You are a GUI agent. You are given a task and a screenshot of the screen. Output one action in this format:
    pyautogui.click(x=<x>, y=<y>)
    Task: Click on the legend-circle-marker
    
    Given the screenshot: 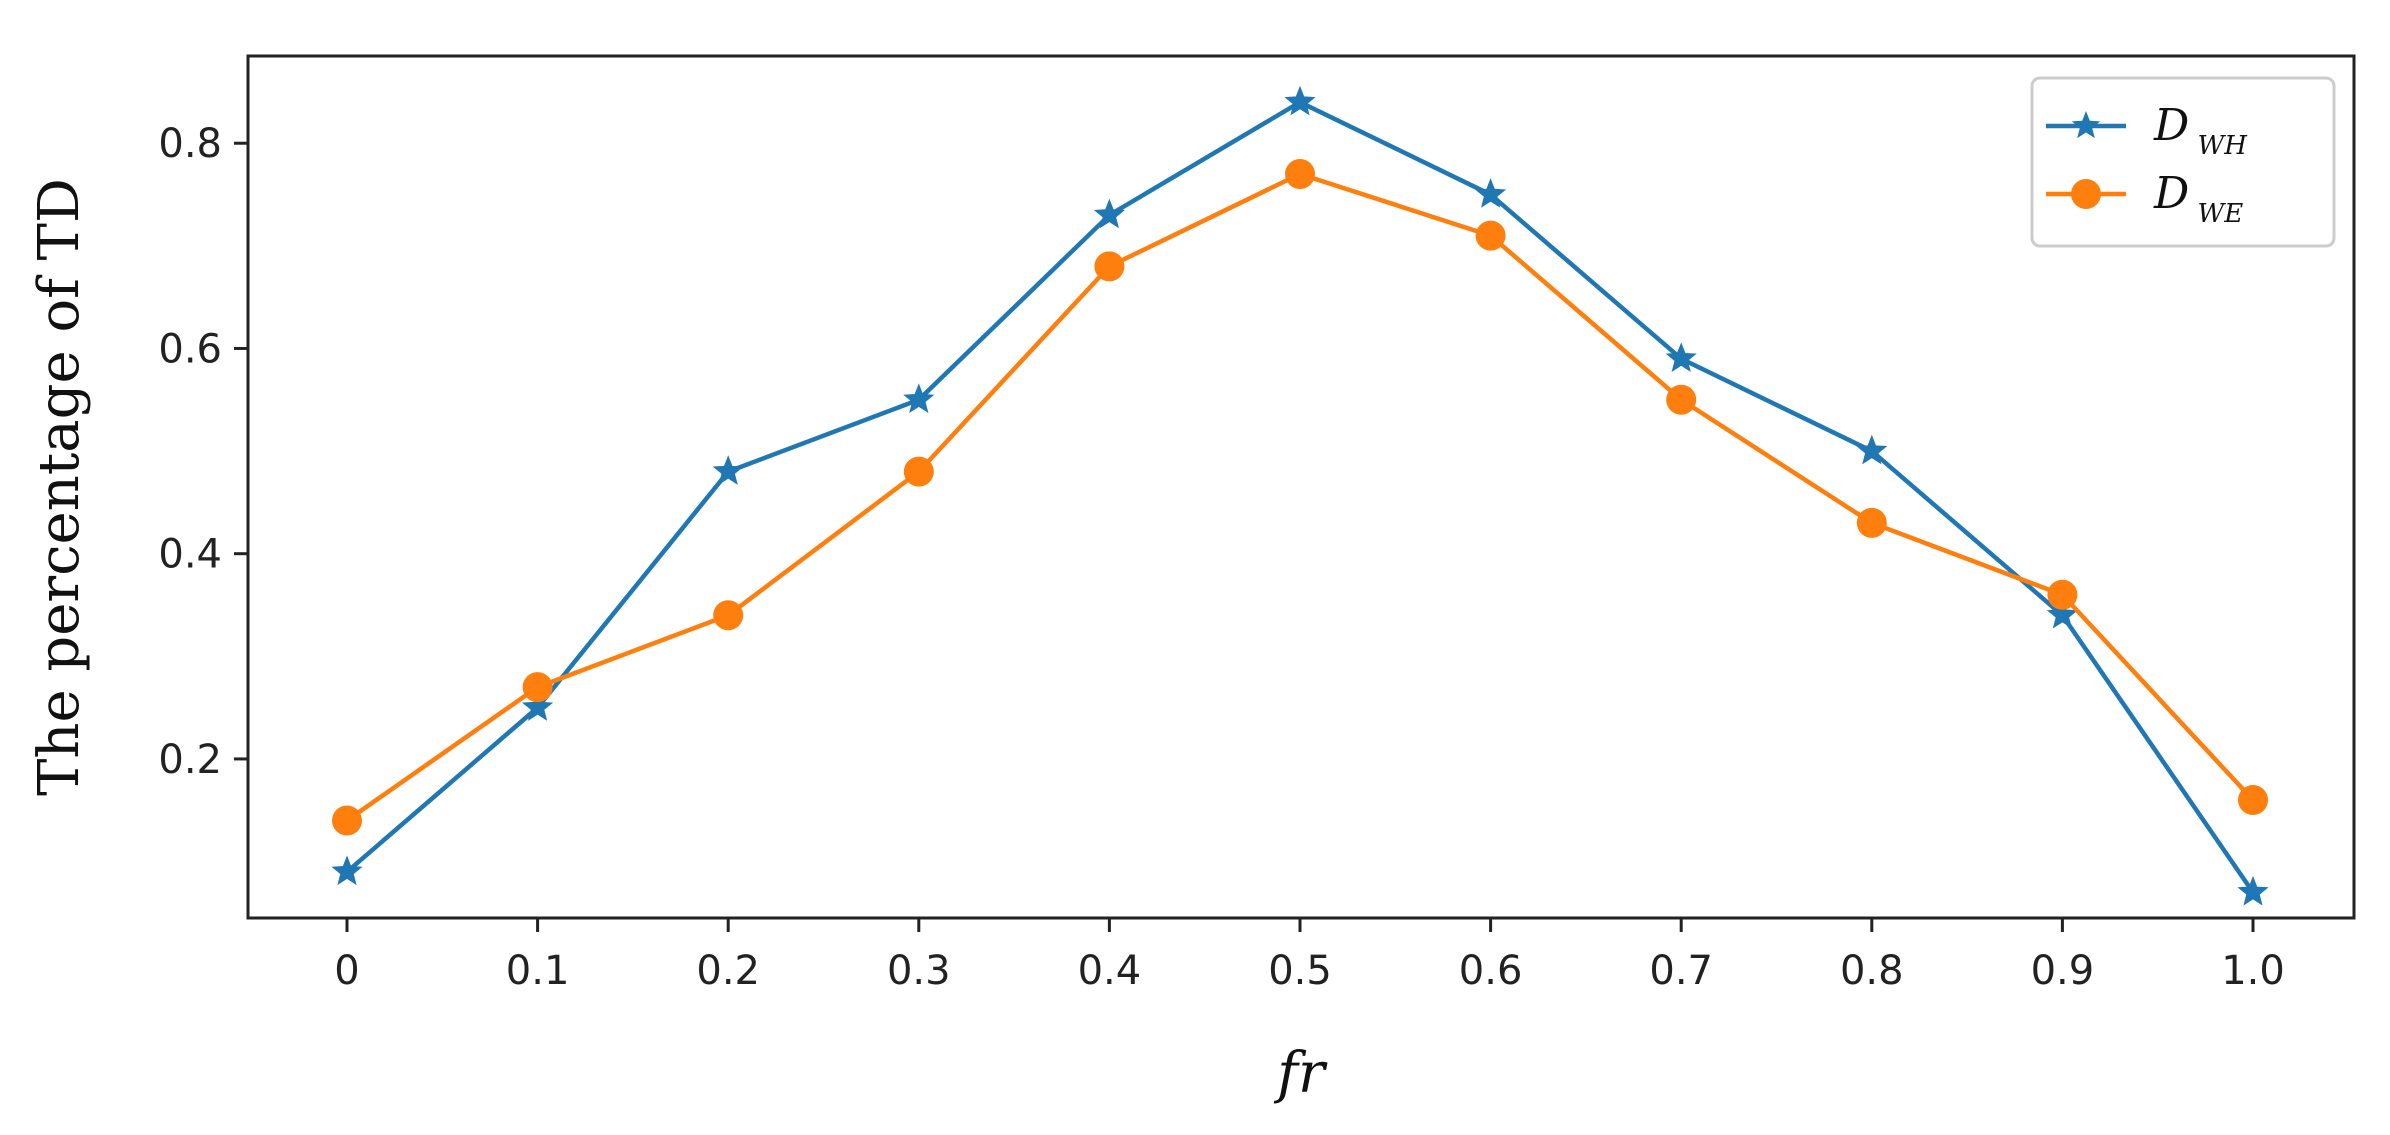 What is the action you would take?
    pyautogui.click(x=2086, y=194)
    